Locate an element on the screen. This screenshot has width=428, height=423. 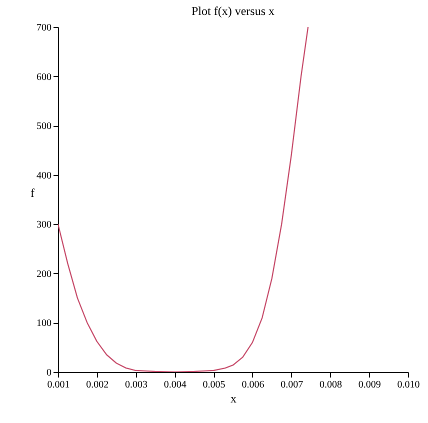
y-axis-title: f is located at coordinates (32, 193).